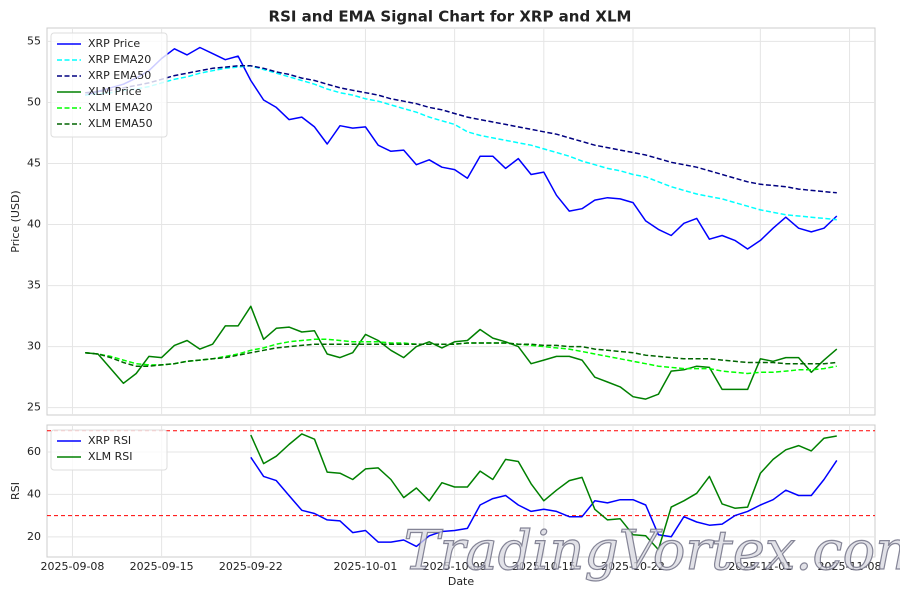 The image size is (900, 600). Describe the element at coordinates (15, 491) in the screenshot. I see `y-axis-label: RSI` at that location.